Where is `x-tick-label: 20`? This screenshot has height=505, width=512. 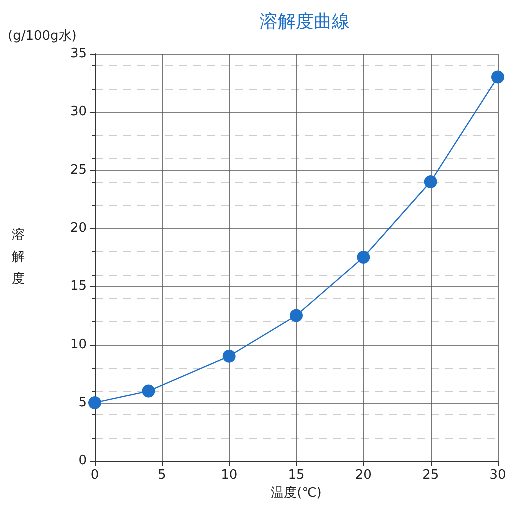
x-tick-label: 20 is located at coordinates (363, 476).